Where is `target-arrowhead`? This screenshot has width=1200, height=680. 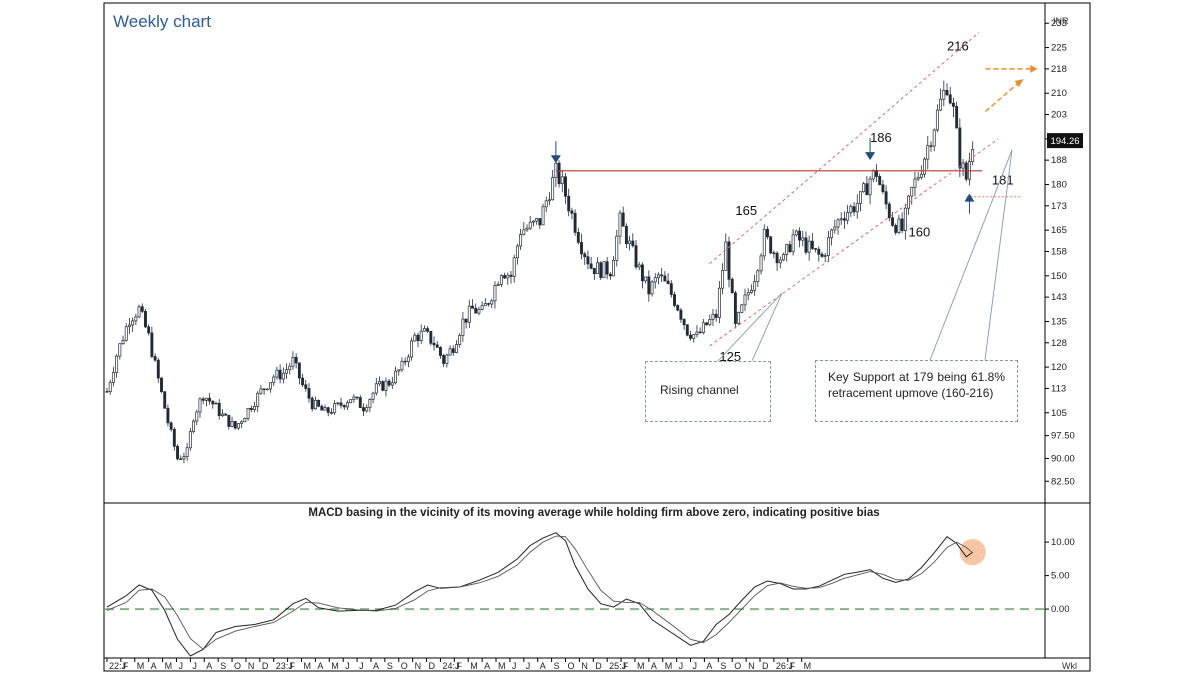 target-arrowhead is located at coordinates (1034, 68).